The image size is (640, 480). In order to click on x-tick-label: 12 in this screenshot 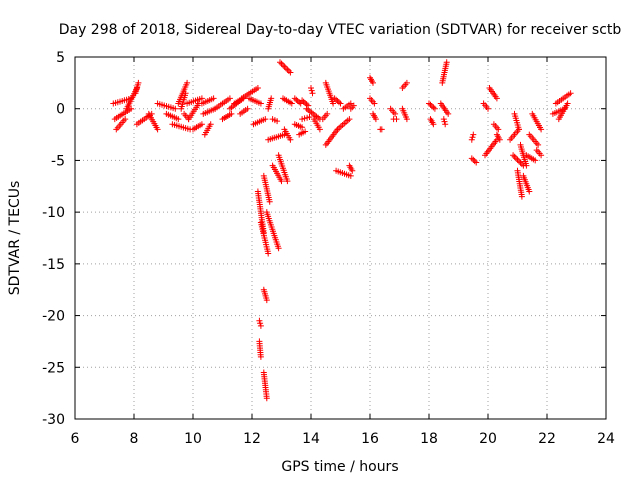, I will do `click(252, 439)`.